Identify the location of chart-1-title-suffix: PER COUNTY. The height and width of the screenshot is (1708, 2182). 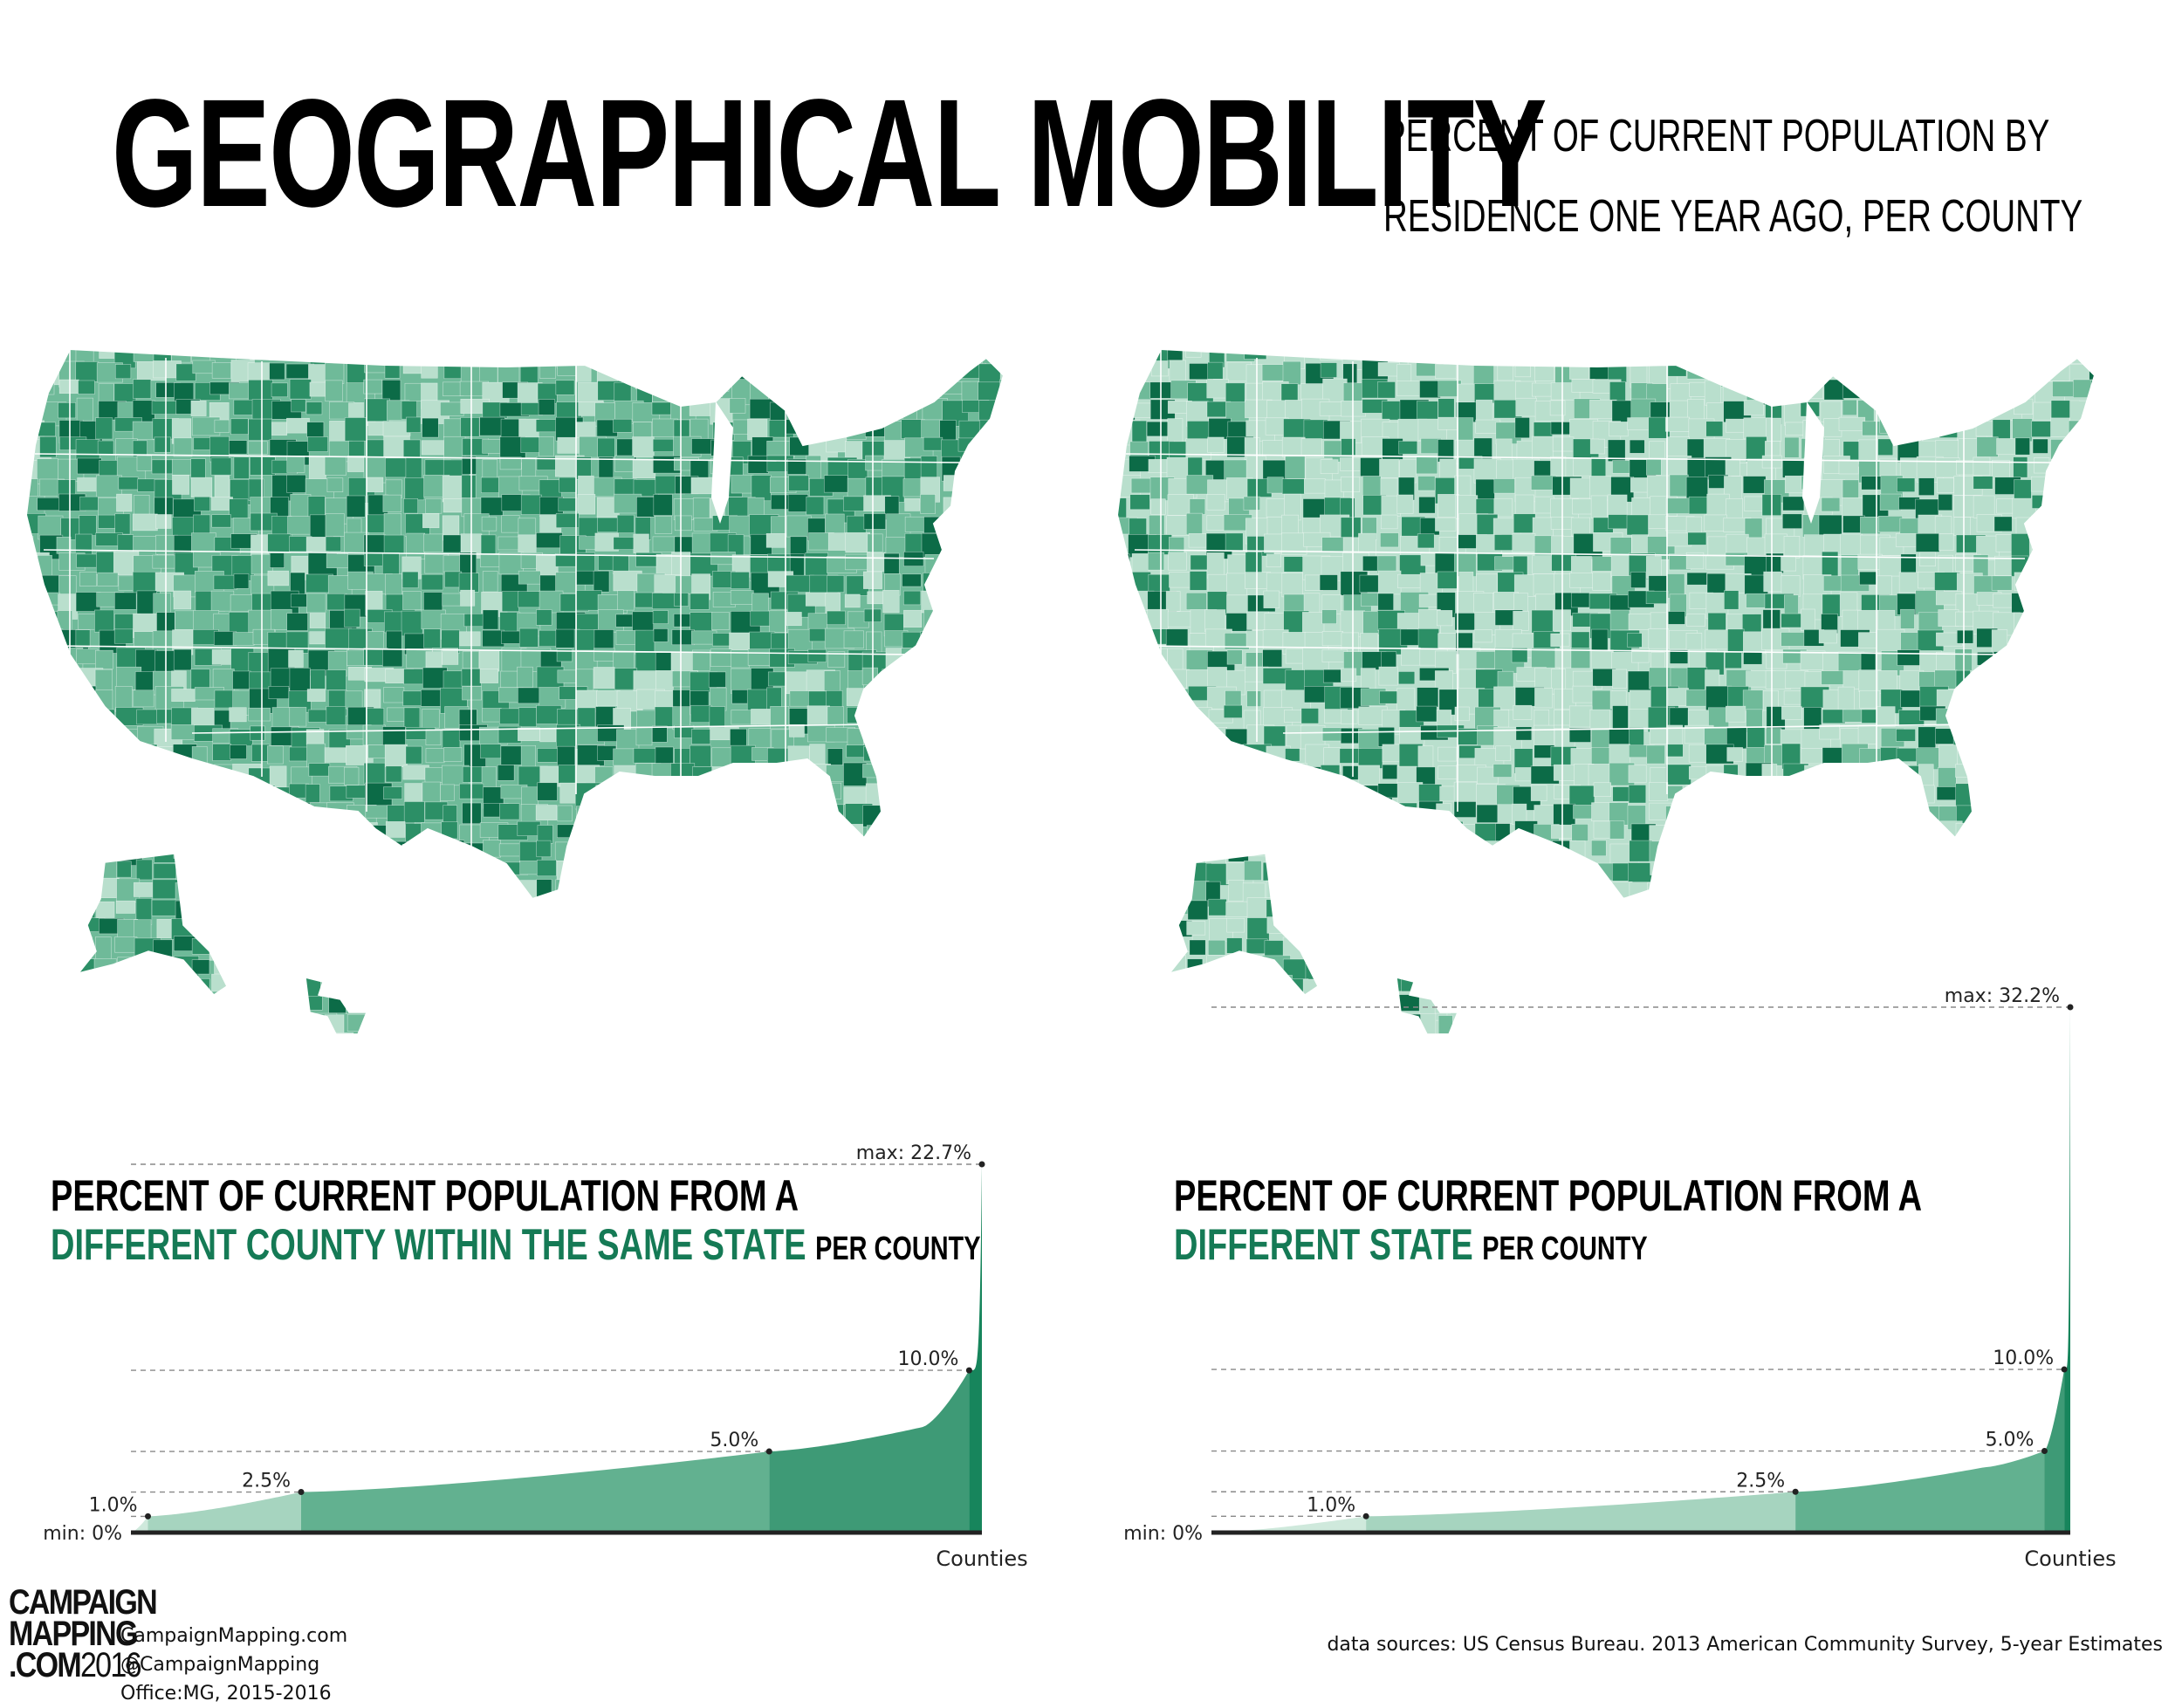
(898, 1249).